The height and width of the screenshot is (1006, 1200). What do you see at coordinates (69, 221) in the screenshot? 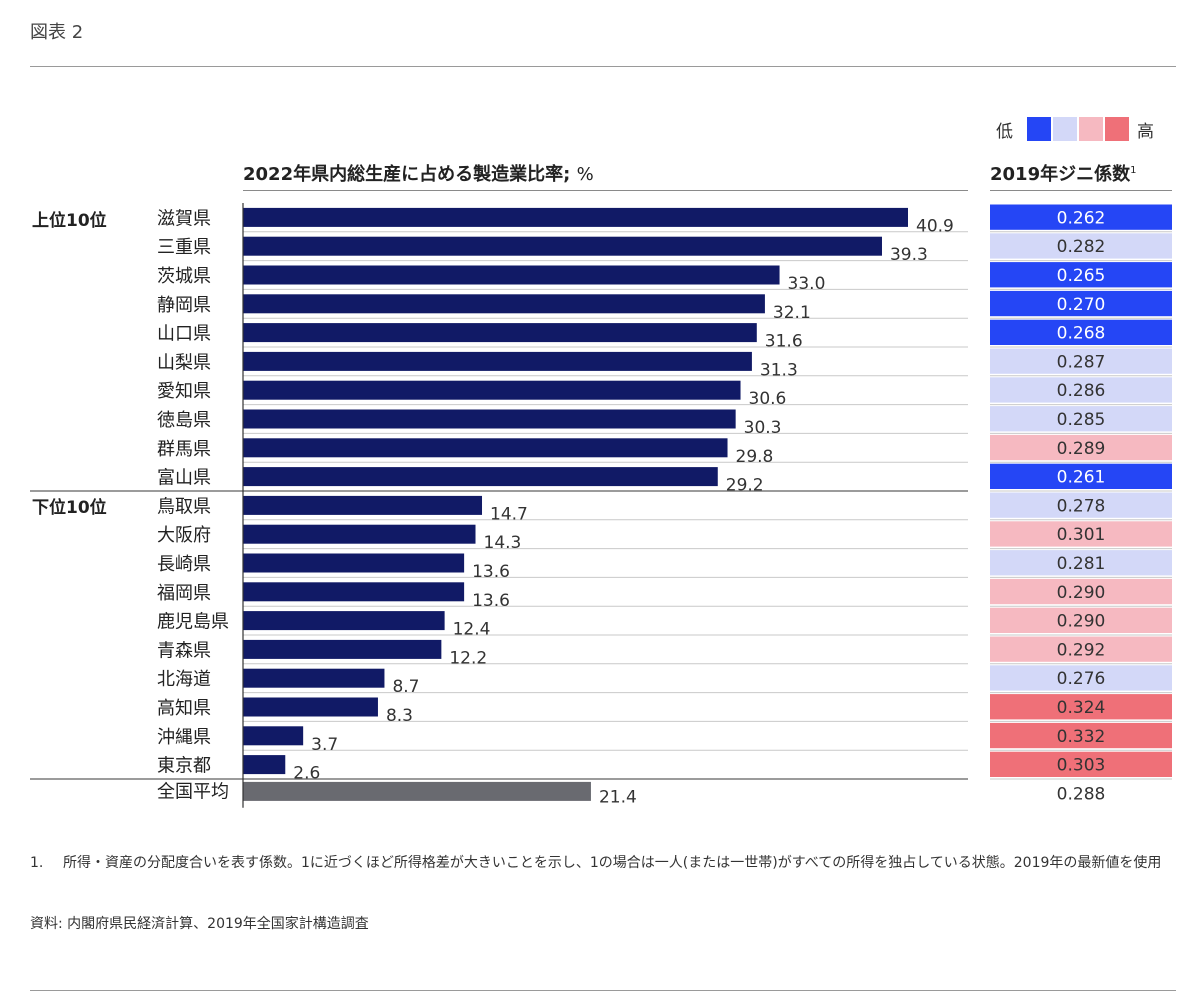
I see `group-label-top10: 上位10位` at bounding box center [69, 221].